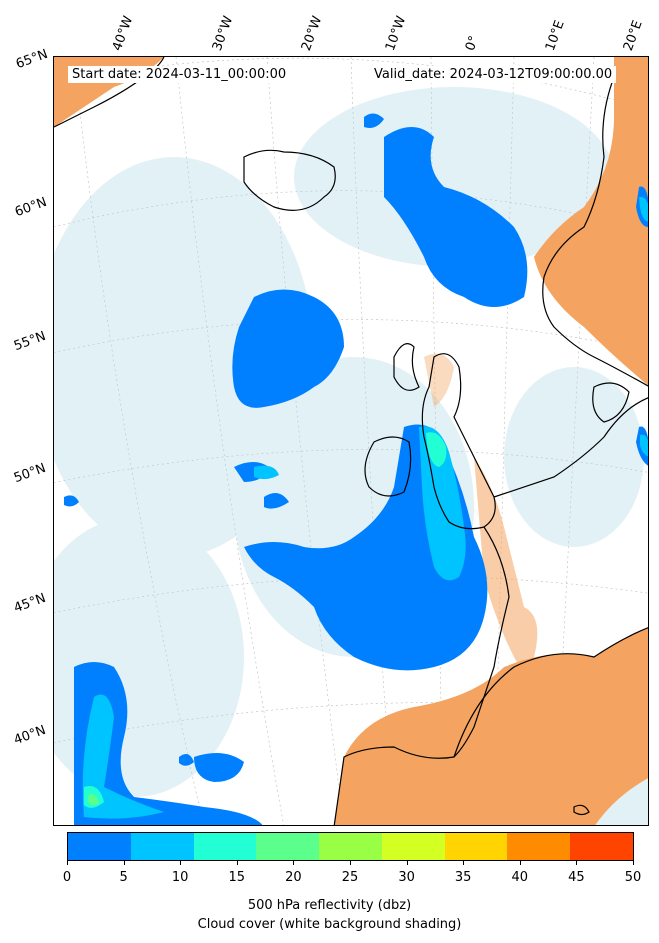  I want to click on lon-label-30w: 30°W, so click(223, 33).